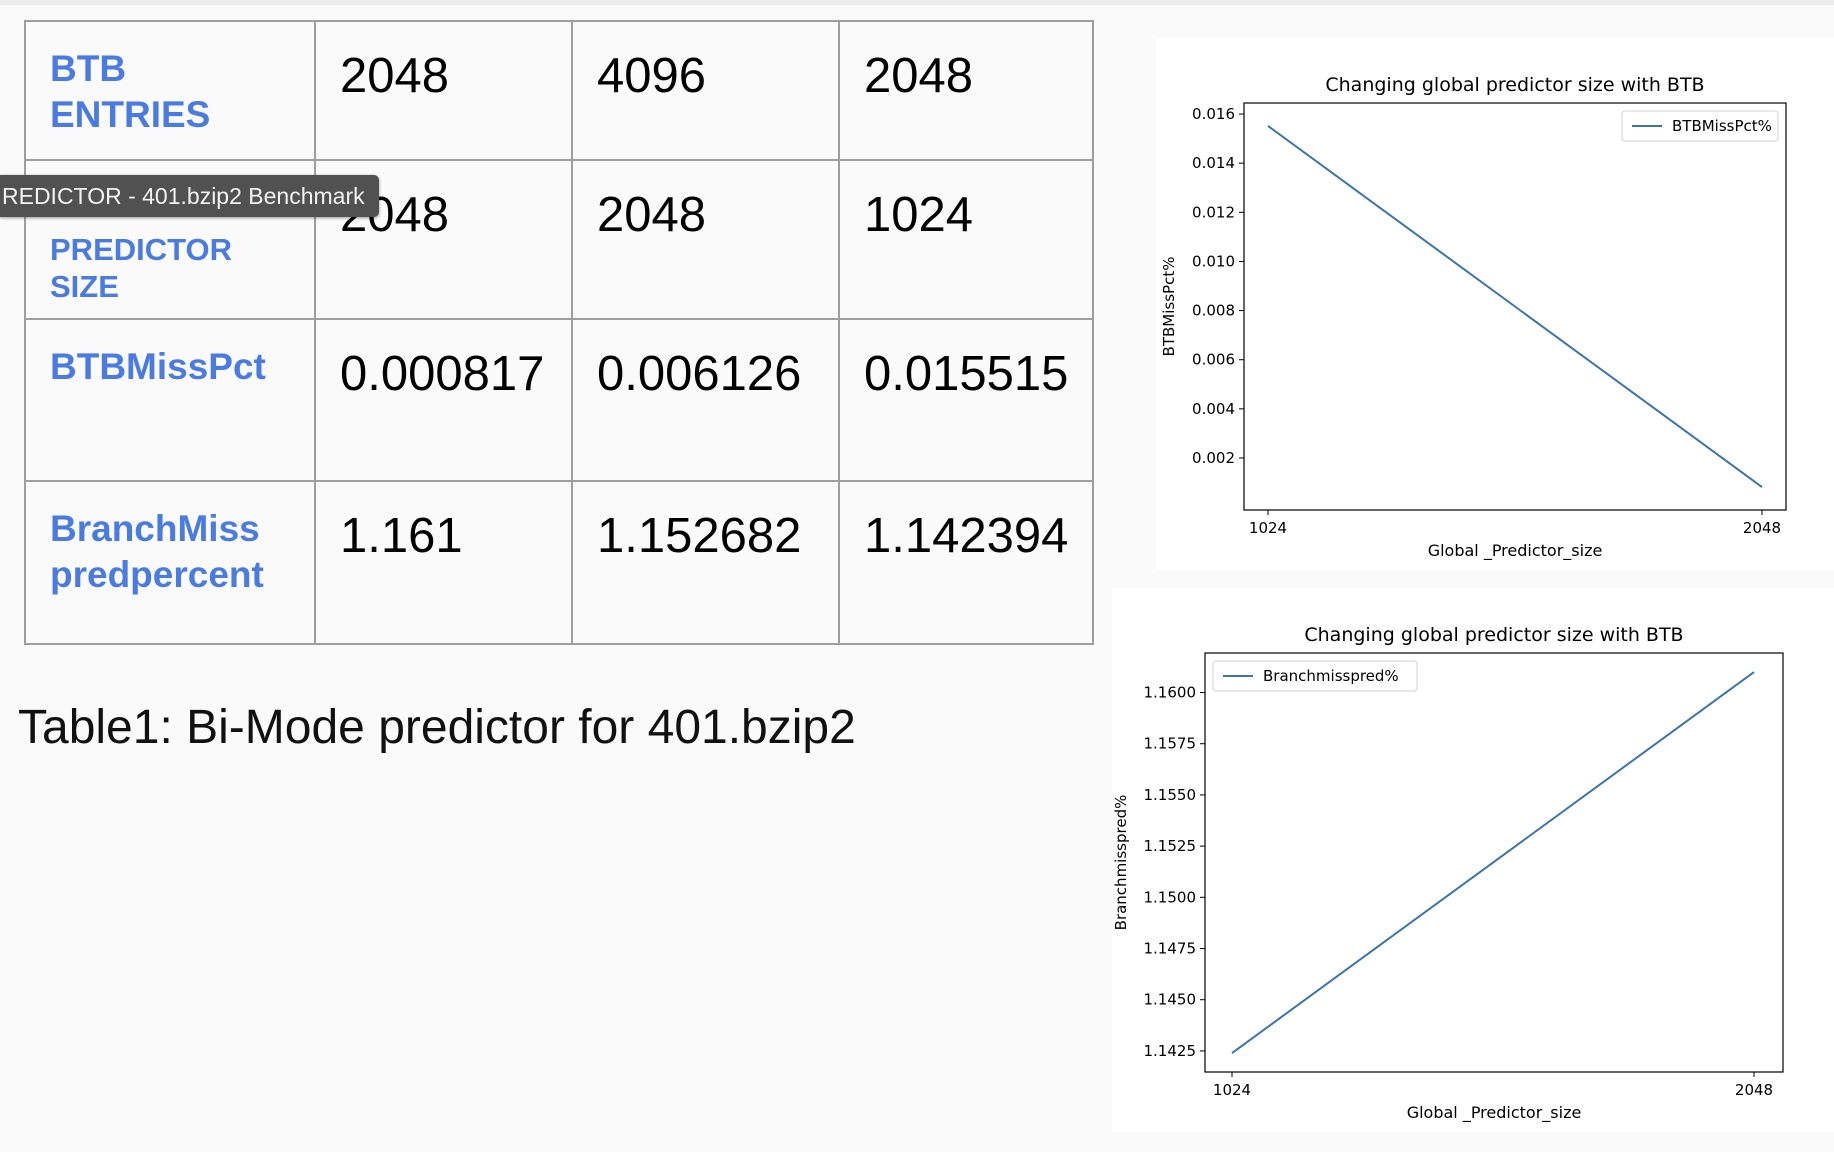 This screenshot has height=1152, width=1834. What do you see at coordinates (1170, 744) in the screenshot?
I see `y-tick-label: 1.1575` at bounding box center [1170, 744].